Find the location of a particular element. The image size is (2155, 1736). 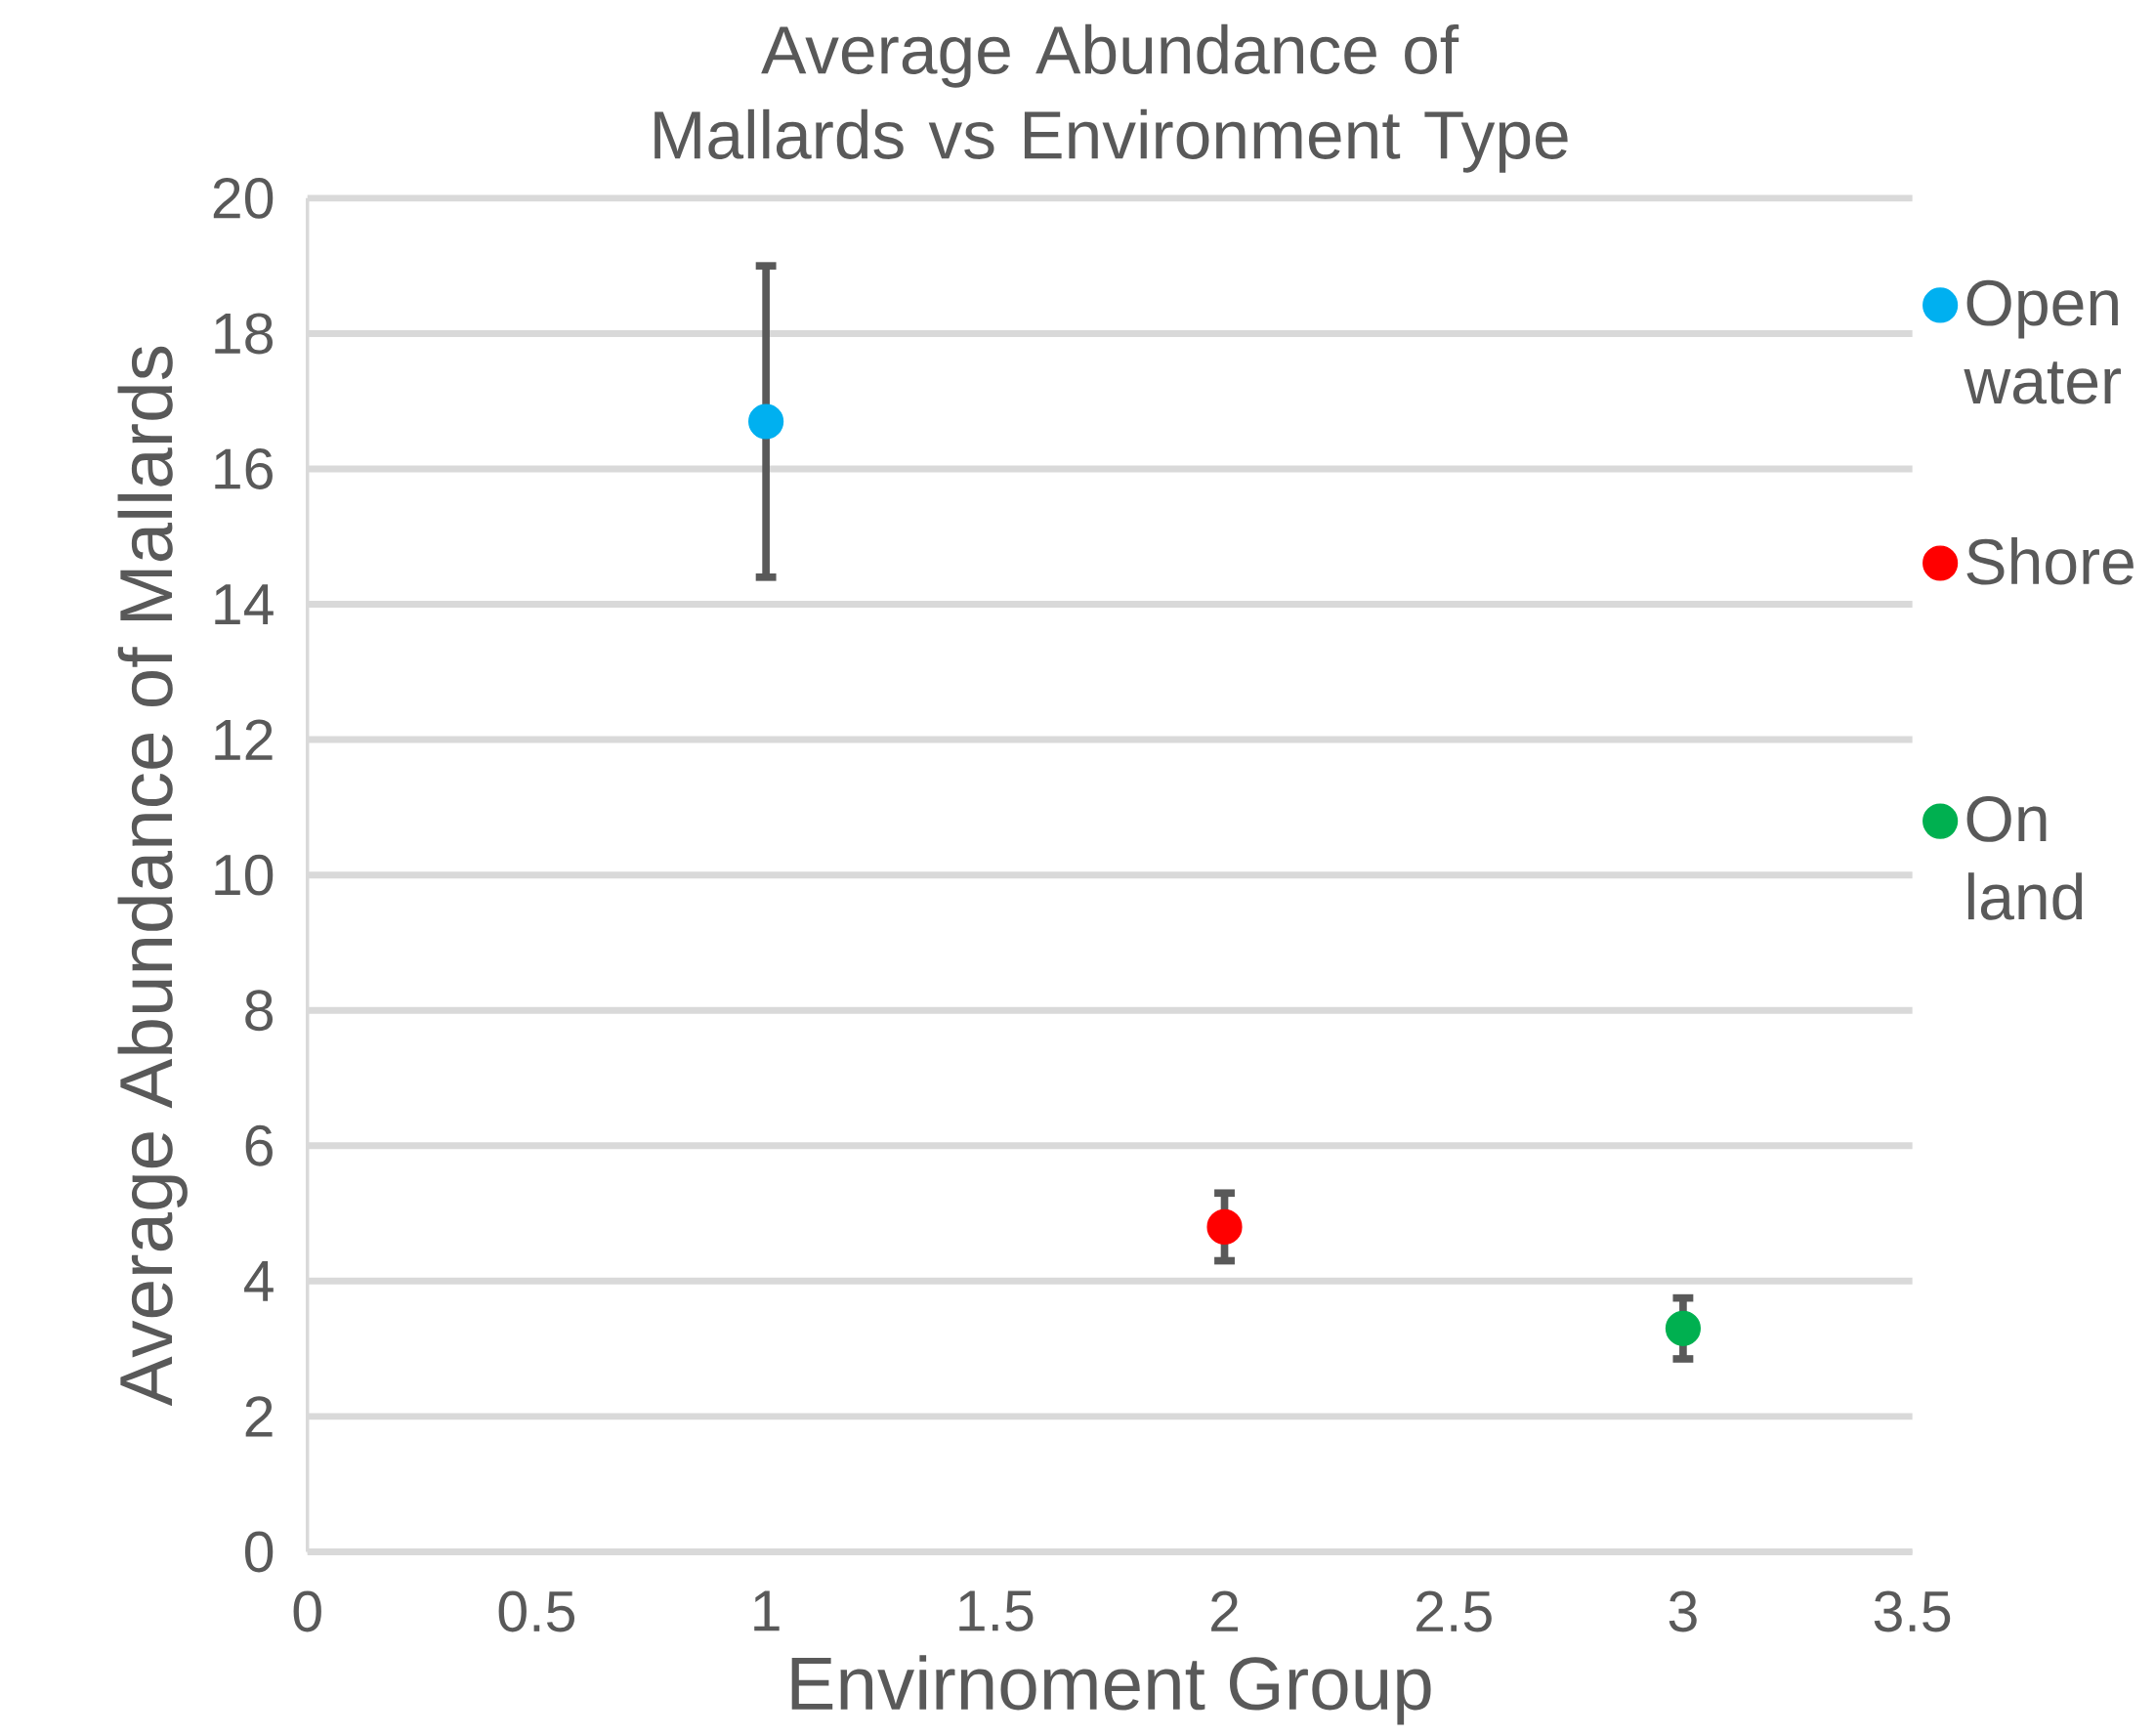

y-tick-label: 16 is located at coordinates (244, 468).